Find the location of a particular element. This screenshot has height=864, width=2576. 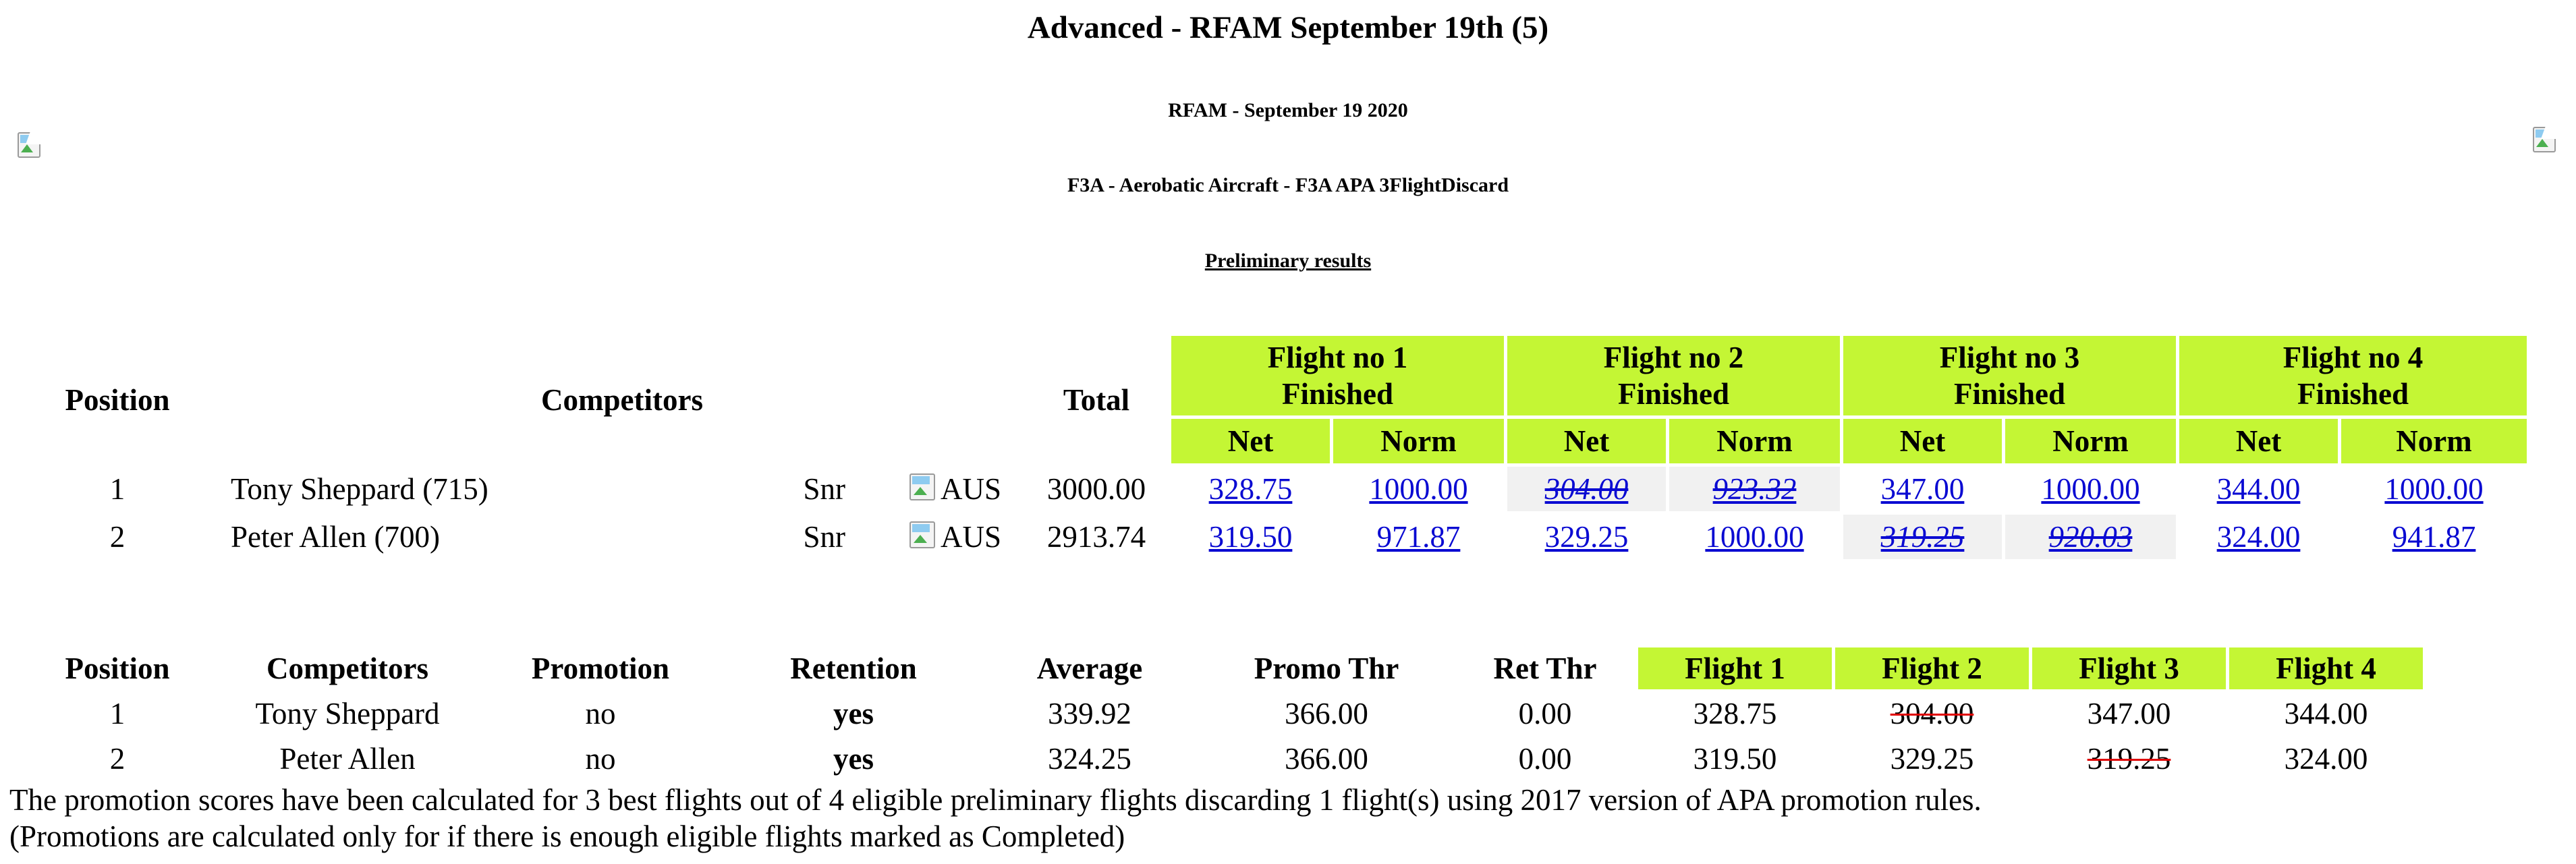

promo-header-ret-thr: Ret Thr is located at coordinates (1545, 668).